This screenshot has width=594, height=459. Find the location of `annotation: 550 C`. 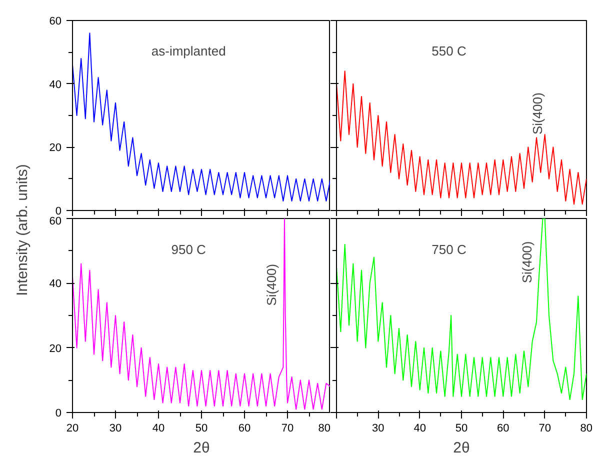

annotation: 550 C is located at coordinates (449, 50).